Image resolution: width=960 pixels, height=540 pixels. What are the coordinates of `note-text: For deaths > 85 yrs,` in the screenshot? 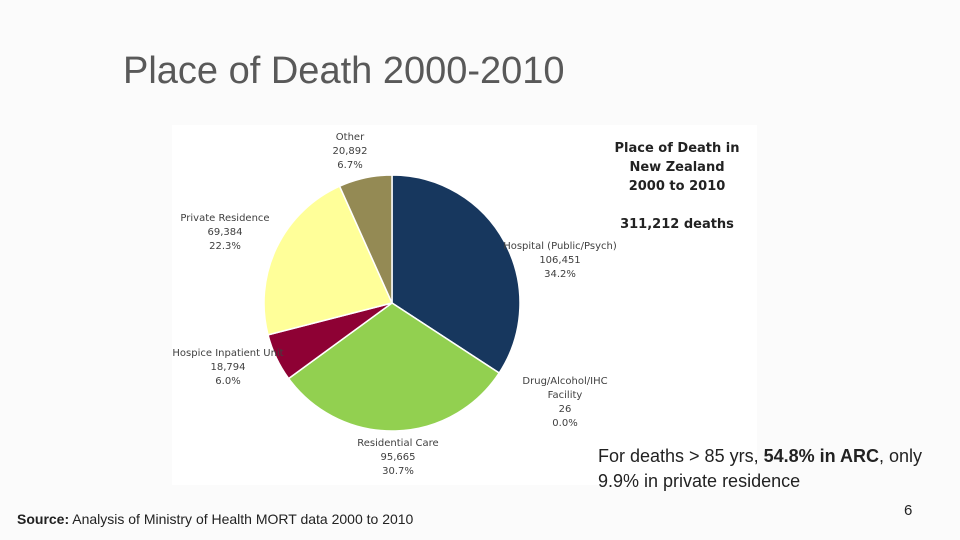 It's located at (681, 456).